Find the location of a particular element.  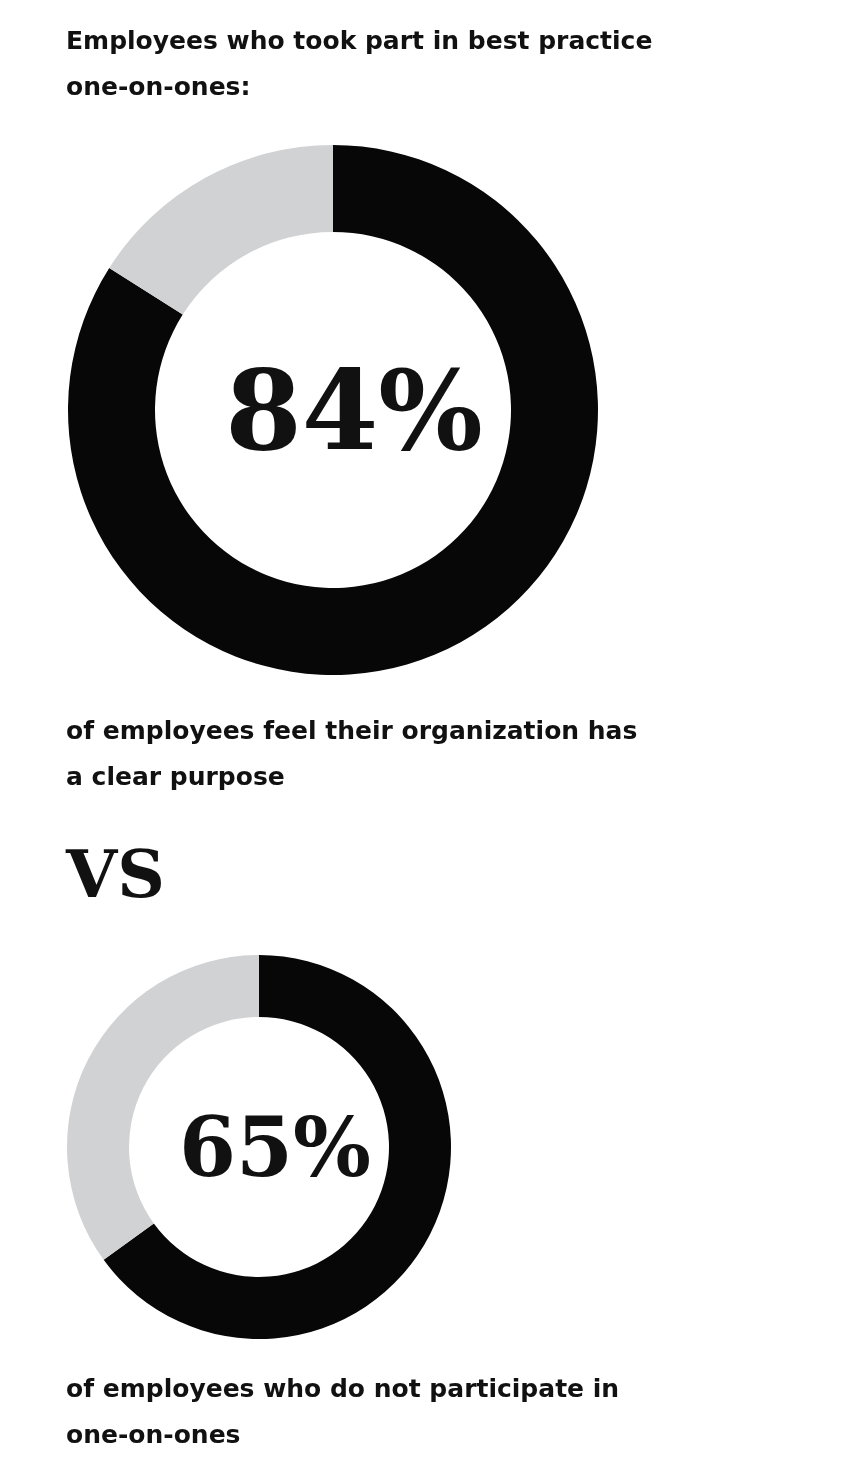

text: of employees who do not participate in one-on-ones is located at coordinates (343, 1412).